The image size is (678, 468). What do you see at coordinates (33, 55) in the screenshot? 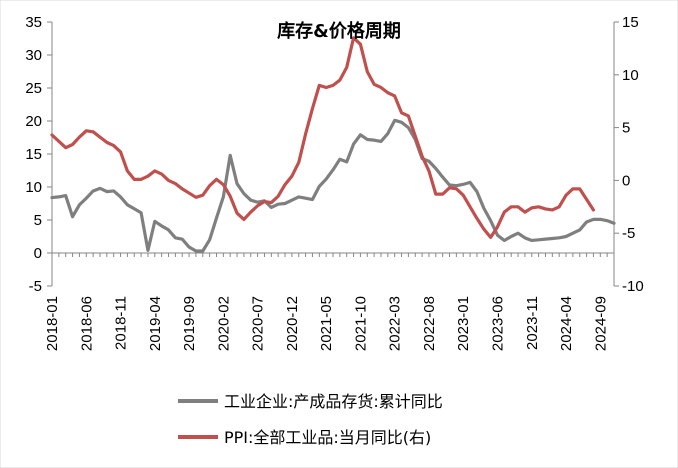
I see `left-axis-tick-label: 30` at bounding box center [33, 55].